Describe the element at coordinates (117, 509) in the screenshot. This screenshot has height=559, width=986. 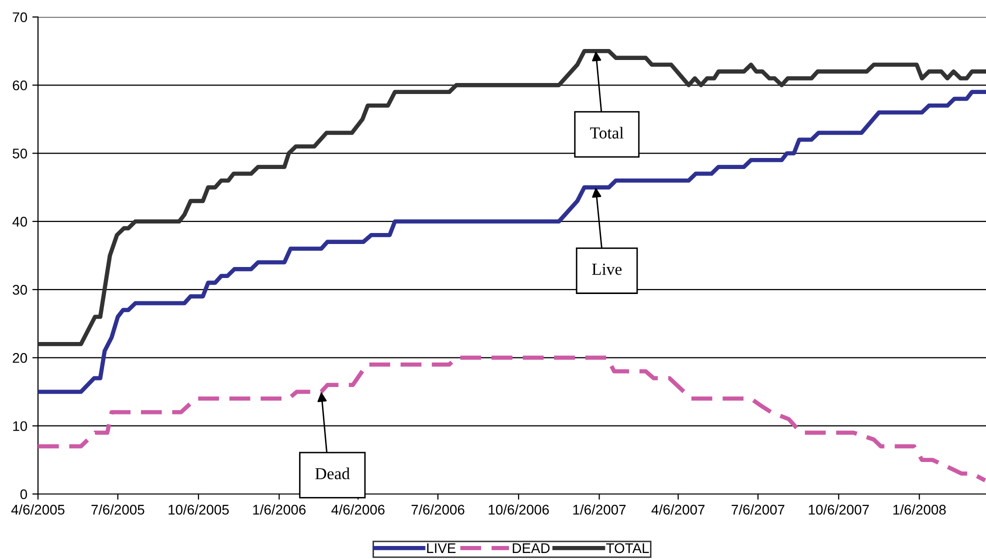
I see `x-tick-label: 7/6/2005` at that location.